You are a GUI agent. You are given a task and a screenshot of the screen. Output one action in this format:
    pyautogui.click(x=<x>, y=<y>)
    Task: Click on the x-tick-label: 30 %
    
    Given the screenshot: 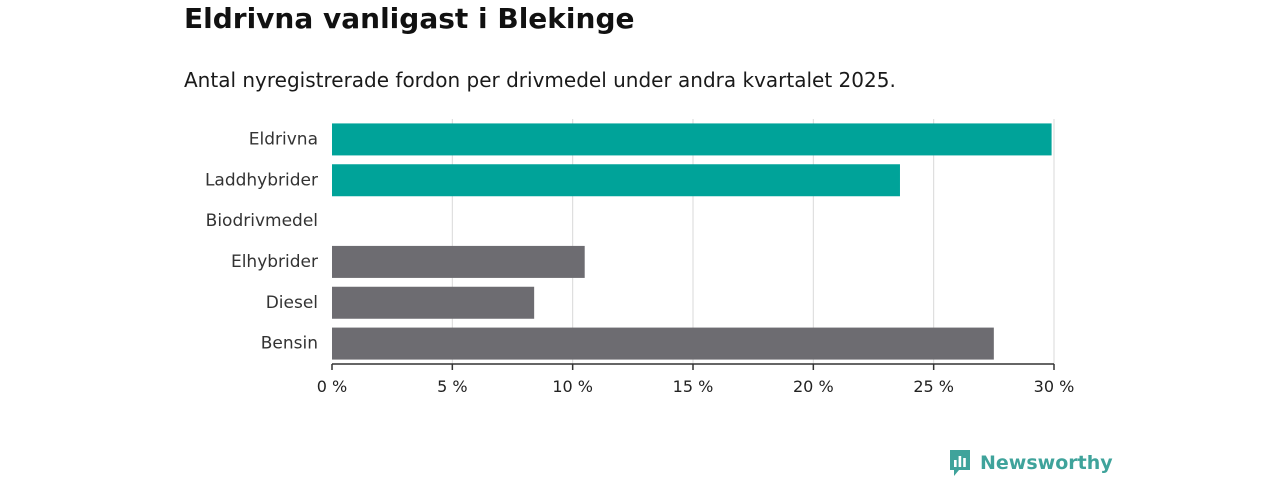 What is the action you would take?
    pyautogui.click(x=1054, y=386)
    